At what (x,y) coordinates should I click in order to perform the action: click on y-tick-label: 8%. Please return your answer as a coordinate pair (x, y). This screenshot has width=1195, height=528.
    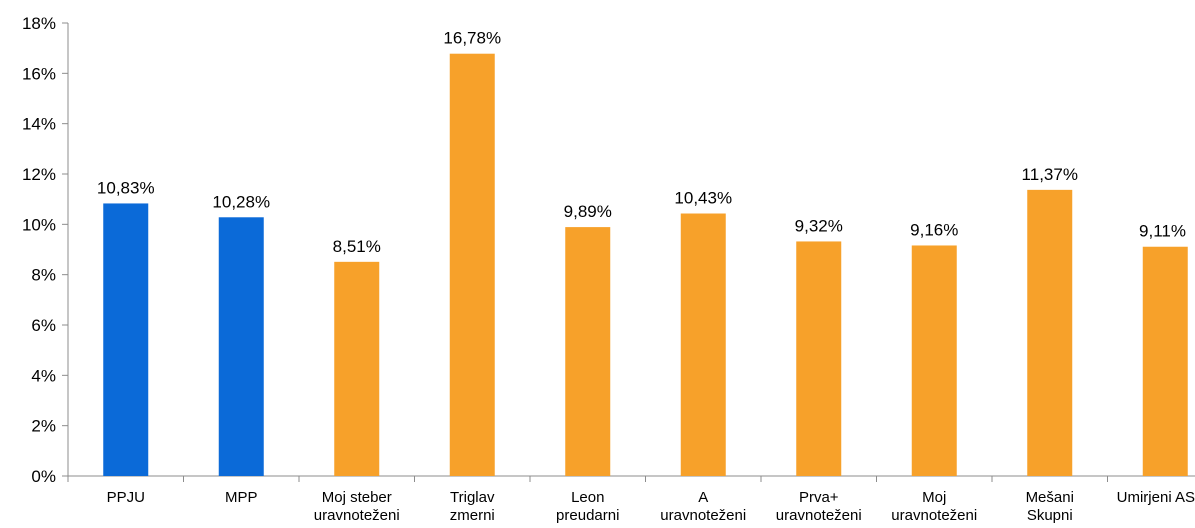
    Looking at the image, I should click on (43, 275).